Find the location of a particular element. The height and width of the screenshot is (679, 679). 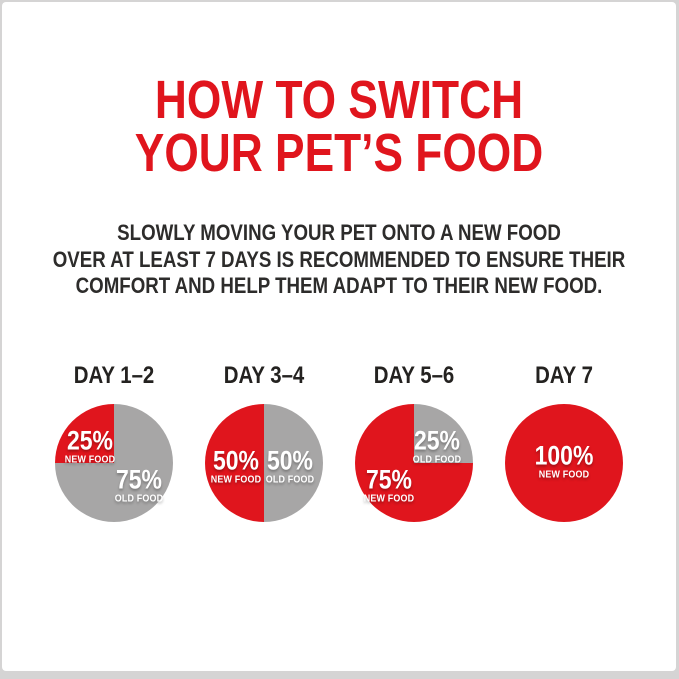

pie-group-day-3-4: DAY 3–4 50% NEW FOOD 50% OLD FOOD is located at coordinates (264, 441).